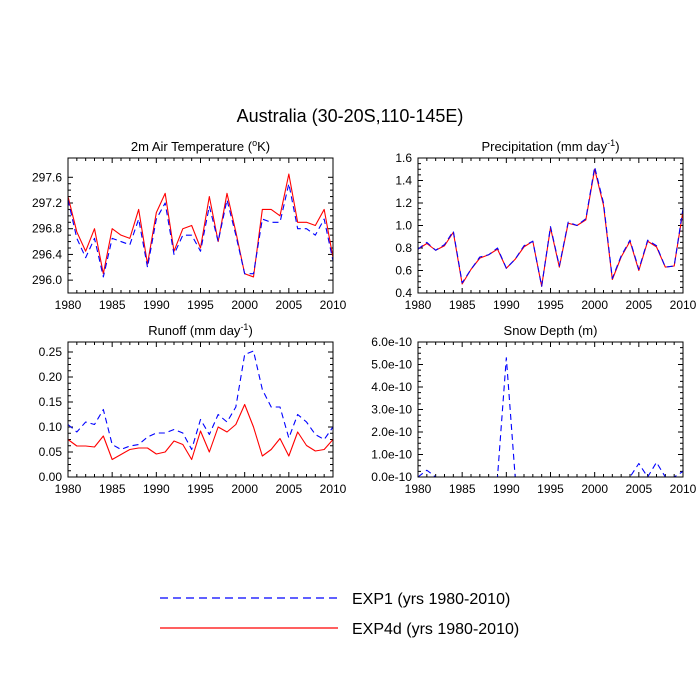  I want to click on y-tick-label: 1.0e-10, so click(391, 455).